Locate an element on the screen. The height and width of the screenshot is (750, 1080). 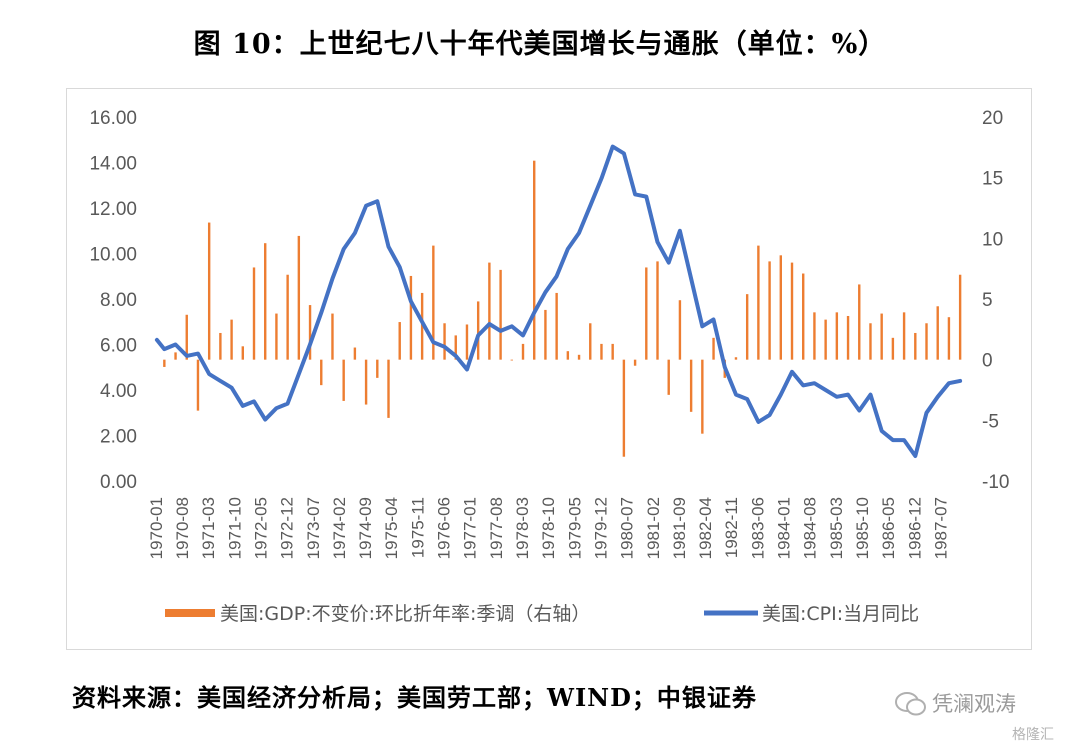
x-axis-tick-label: 1972-05 is located at coordinates (260, 528).